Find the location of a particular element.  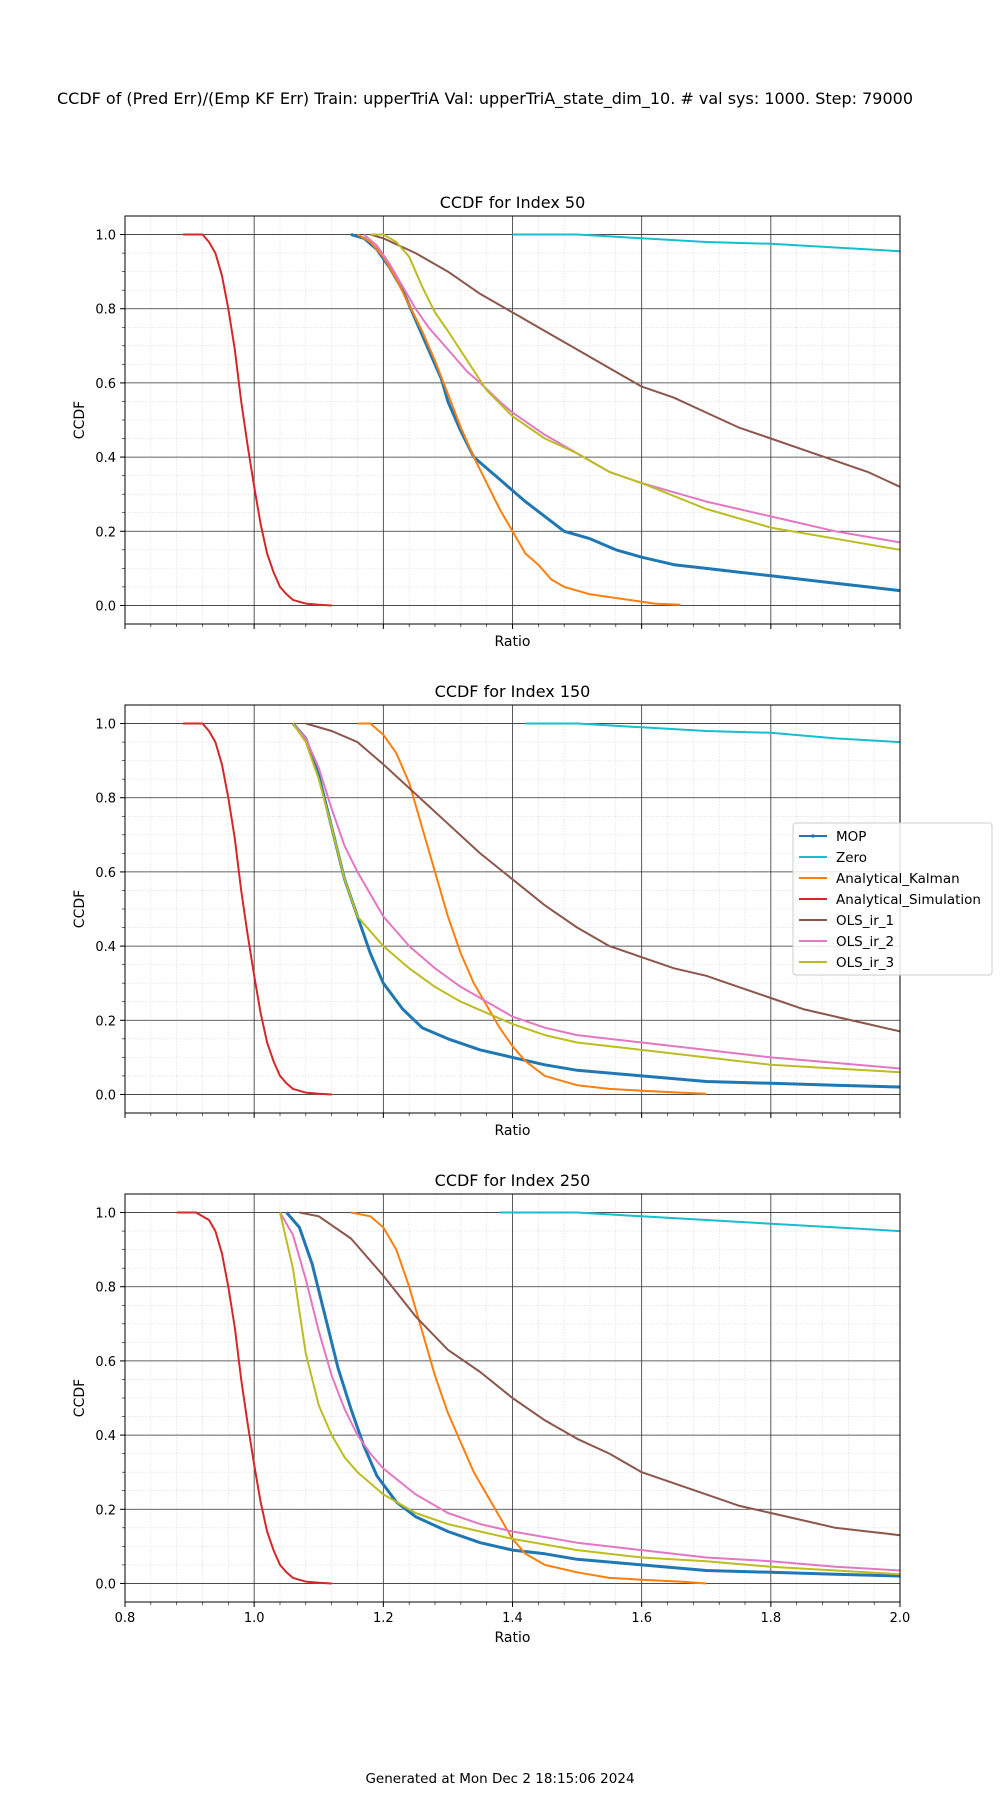

legend-entry-ols-ir-1: OLS_ir_1 is located at coordinates (865, 921).